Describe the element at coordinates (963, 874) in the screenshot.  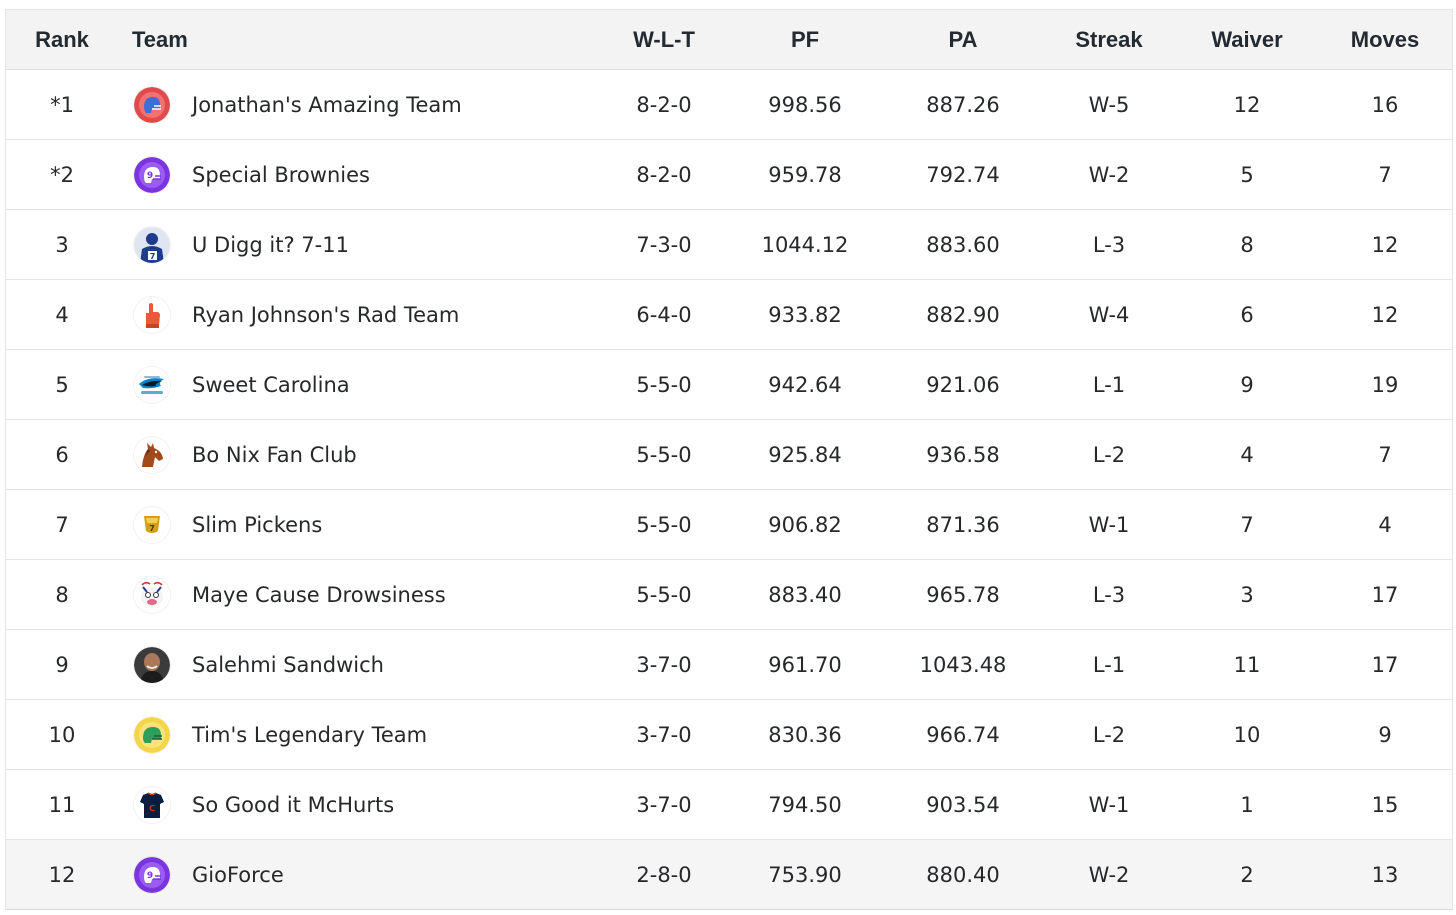
I see `pa-cell: 880.40` at that location.